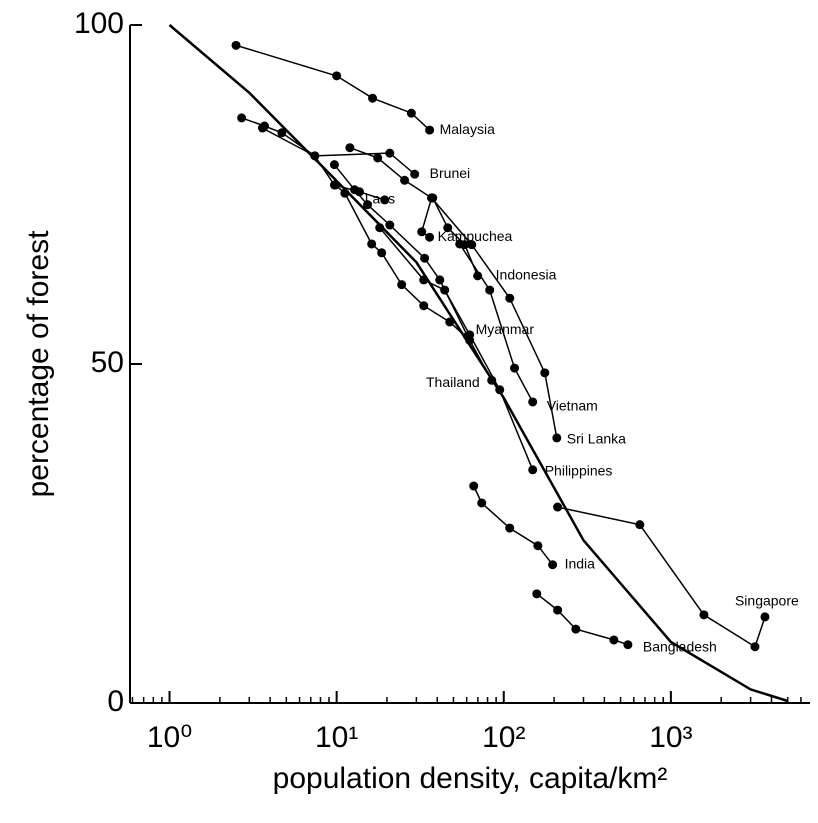 The width and height of the screenshot is (818, 823). What do you see at coordinates (680, 646) in the screenshot?
I see `series-label: Bangladesh` at bounding box center [680, 646].